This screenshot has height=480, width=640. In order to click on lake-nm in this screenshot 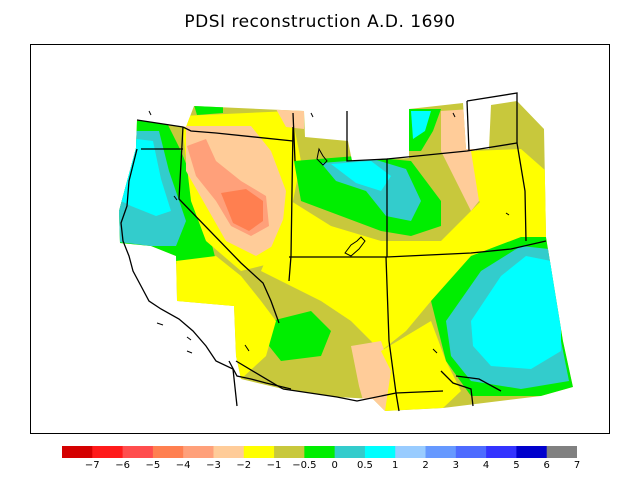, I will do `click(435, 351)`.